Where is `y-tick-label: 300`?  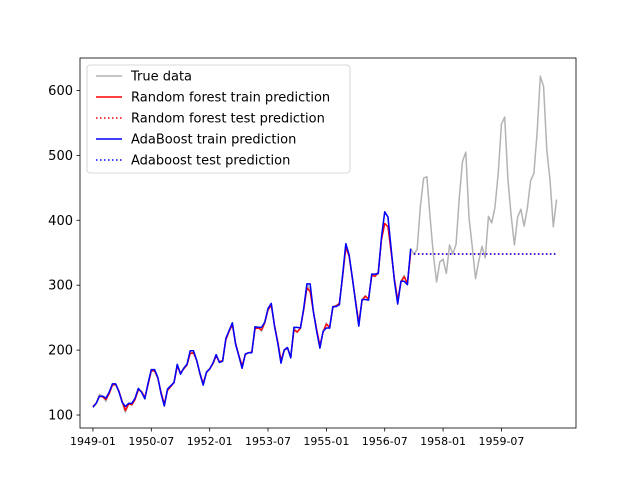 y-tick-label: 300 is located at coordinates (60, 286).